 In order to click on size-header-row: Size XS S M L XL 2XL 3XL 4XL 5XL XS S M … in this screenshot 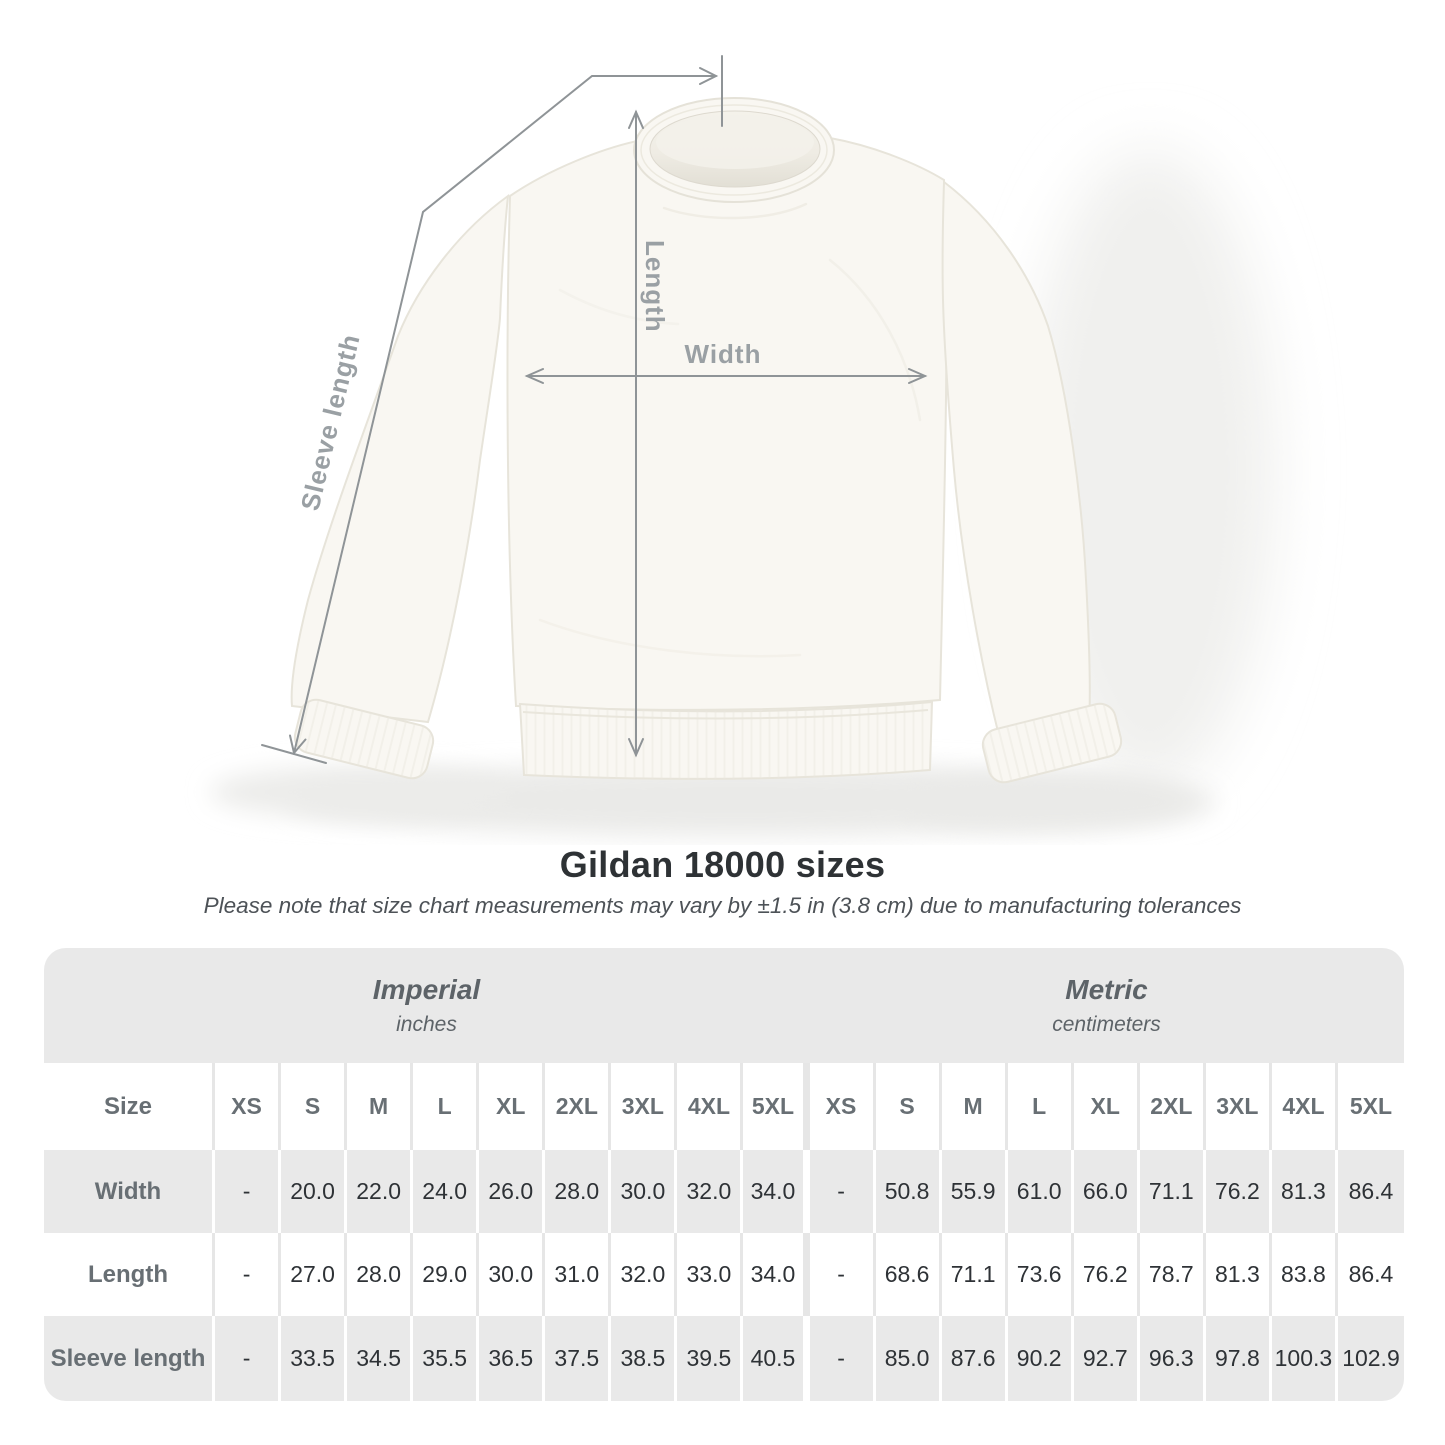, I will do `click(724, 1106)`.